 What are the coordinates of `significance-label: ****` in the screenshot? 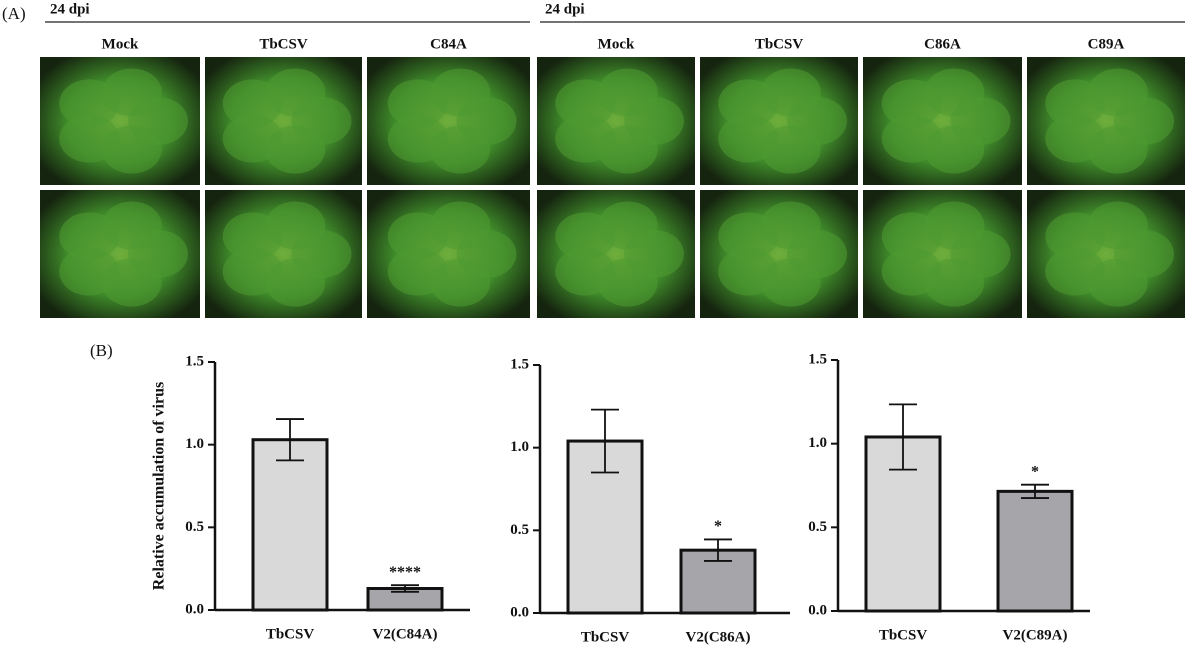 It's located at (405, 572).